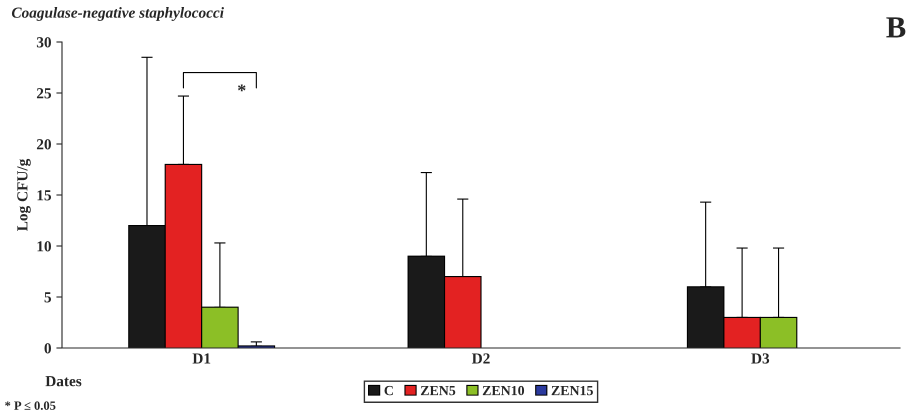 Image resolution: width=920 pixels, height=413 pixels. What do you see at coordinates (242, 88) in the screenshot?
I see `annotation: *` at bounding box center [242, 88].